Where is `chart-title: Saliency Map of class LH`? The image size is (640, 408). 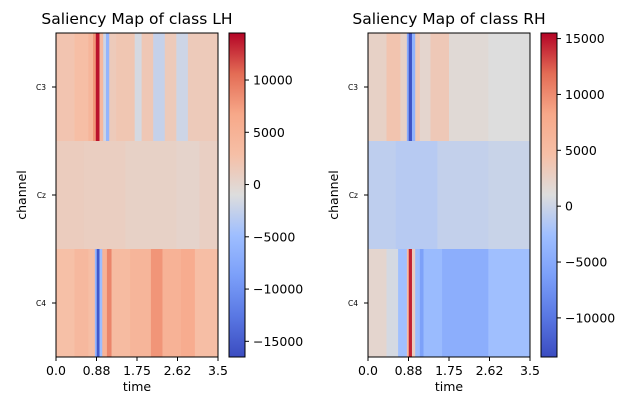
chart-title: Saliency Map of class LH is located at coordinates (136, 19).